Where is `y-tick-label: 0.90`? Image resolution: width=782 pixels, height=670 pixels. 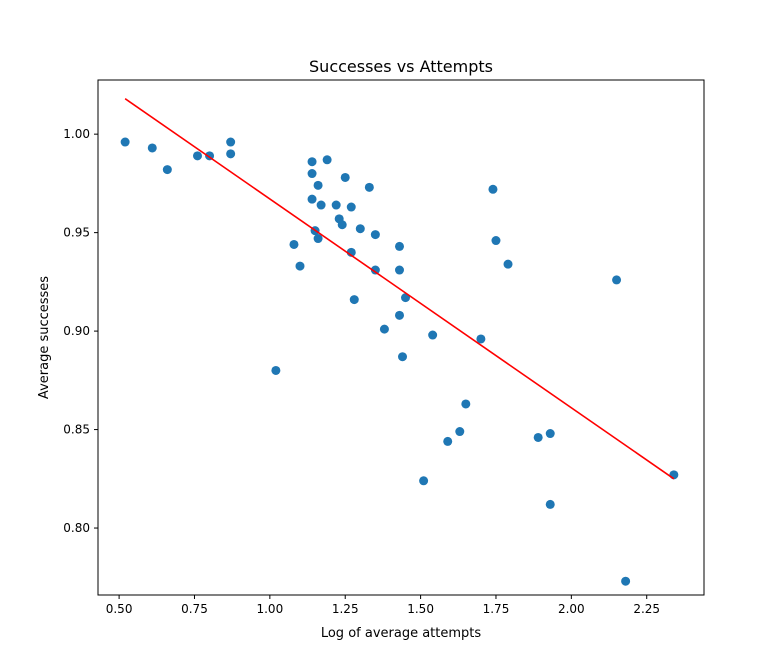
y-tick-label: 0.90 is located at coordinates (76, 331).